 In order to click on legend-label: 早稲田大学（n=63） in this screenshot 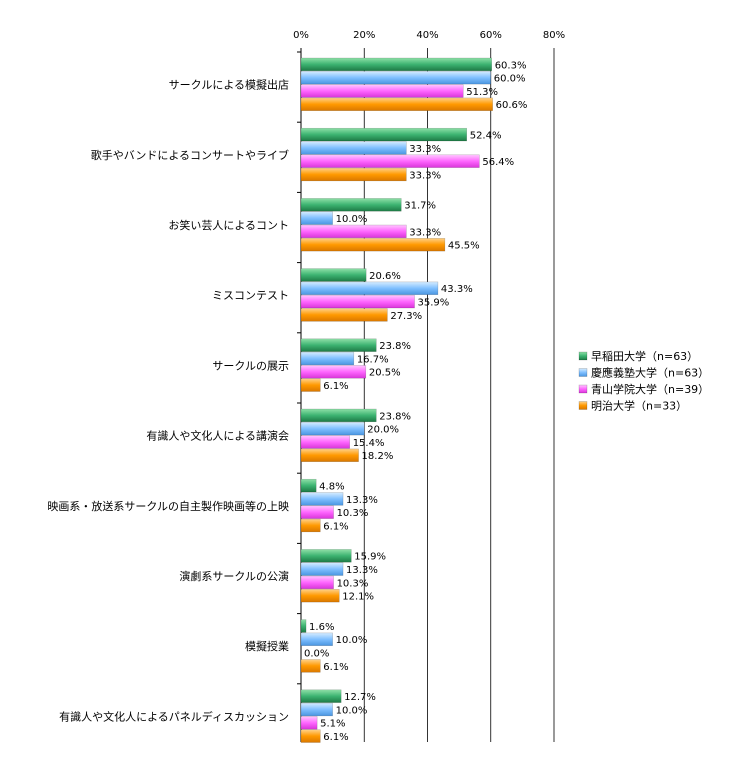, I will do `click(644, 356)`.